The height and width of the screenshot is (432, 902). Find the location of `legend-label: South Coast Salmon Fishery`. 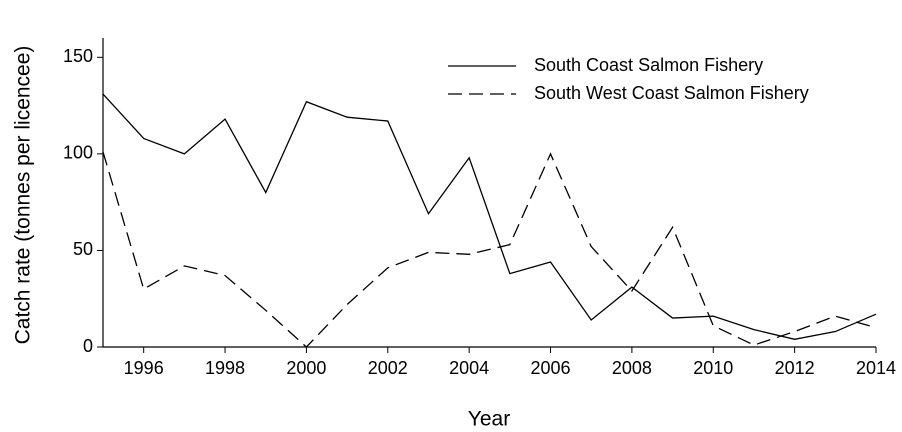

legend-label: South Coast Salmon Fishery is located at coordinates (648, 65).